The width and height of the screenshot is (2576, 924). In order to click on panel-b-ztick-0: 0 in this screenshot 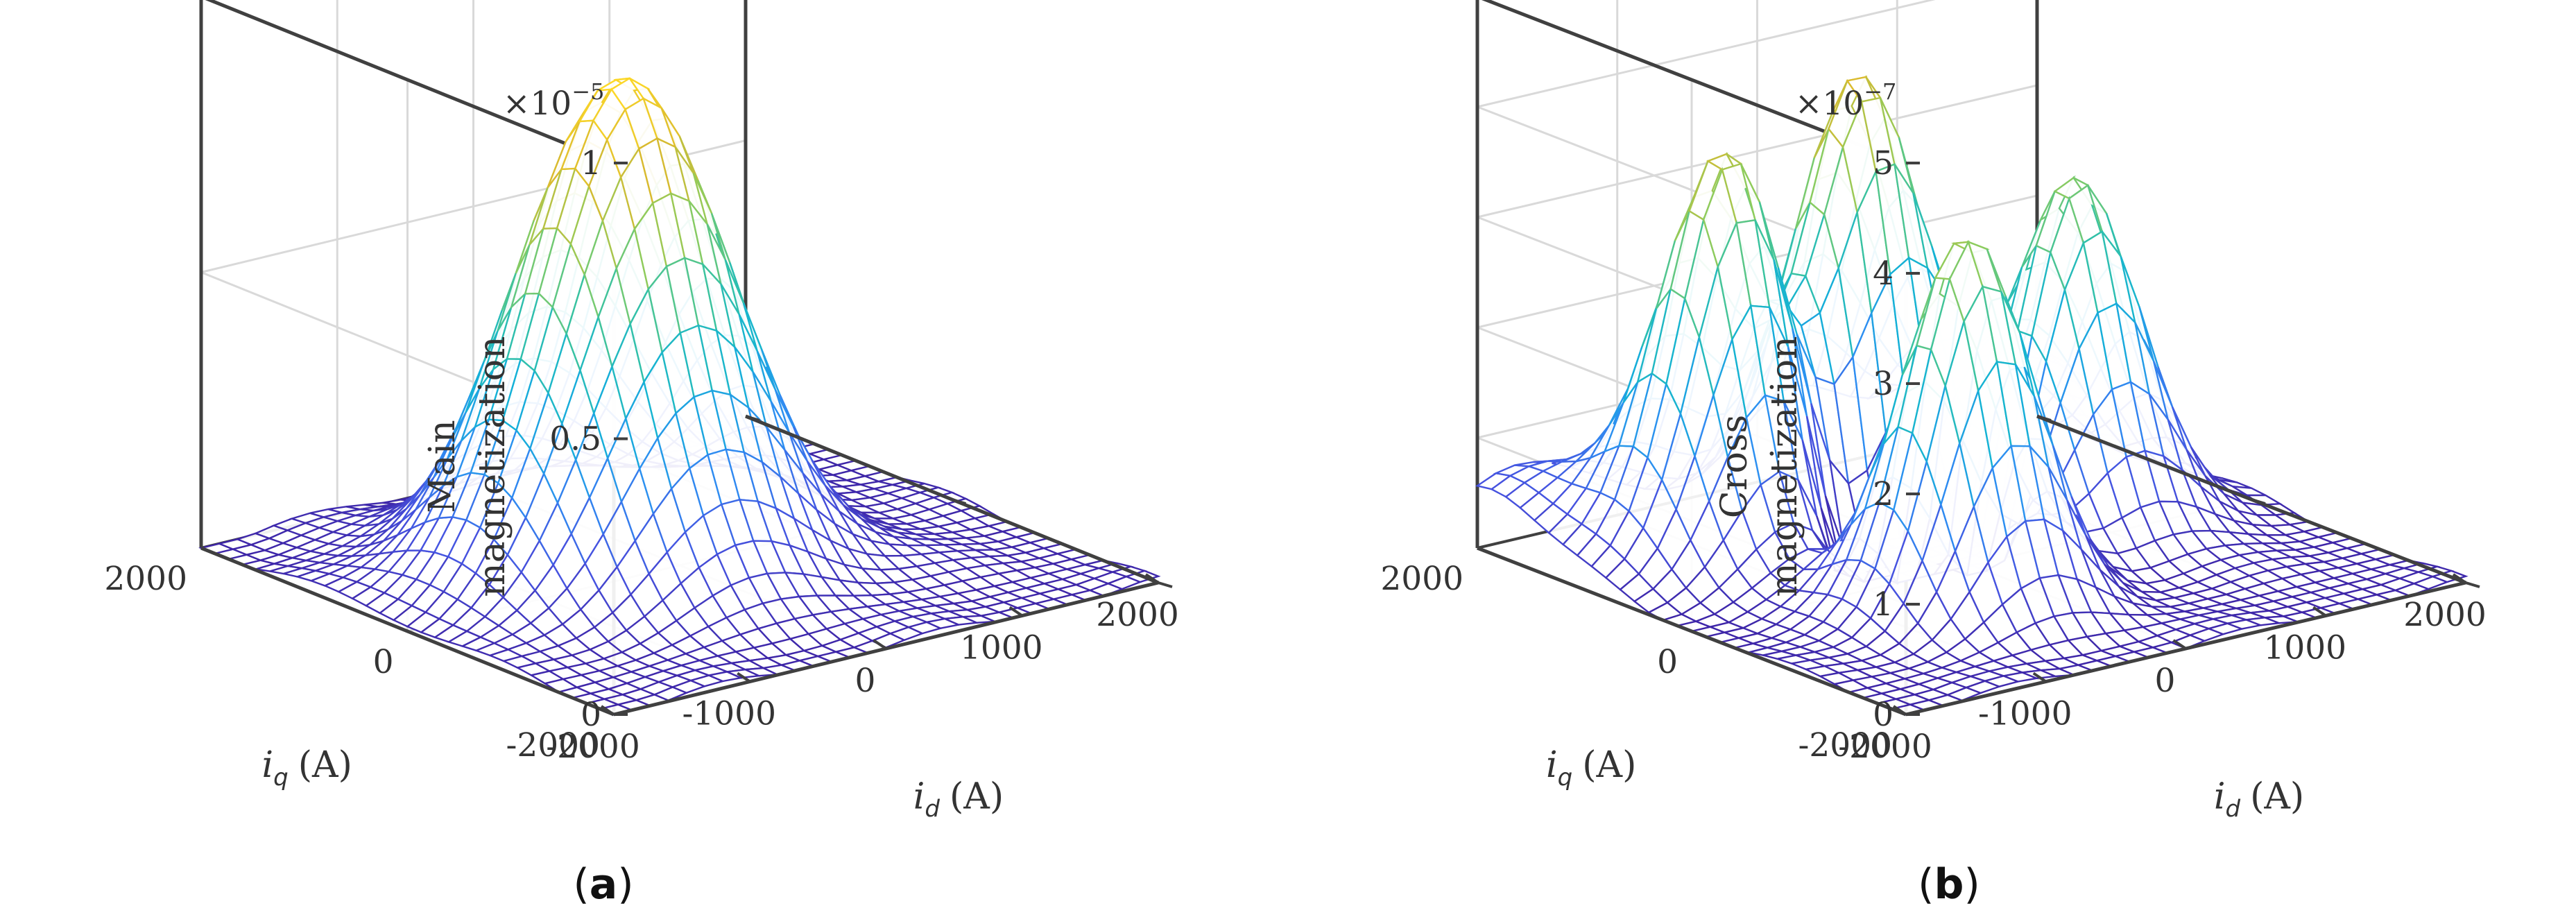, I will do `click(1883, 715)`.